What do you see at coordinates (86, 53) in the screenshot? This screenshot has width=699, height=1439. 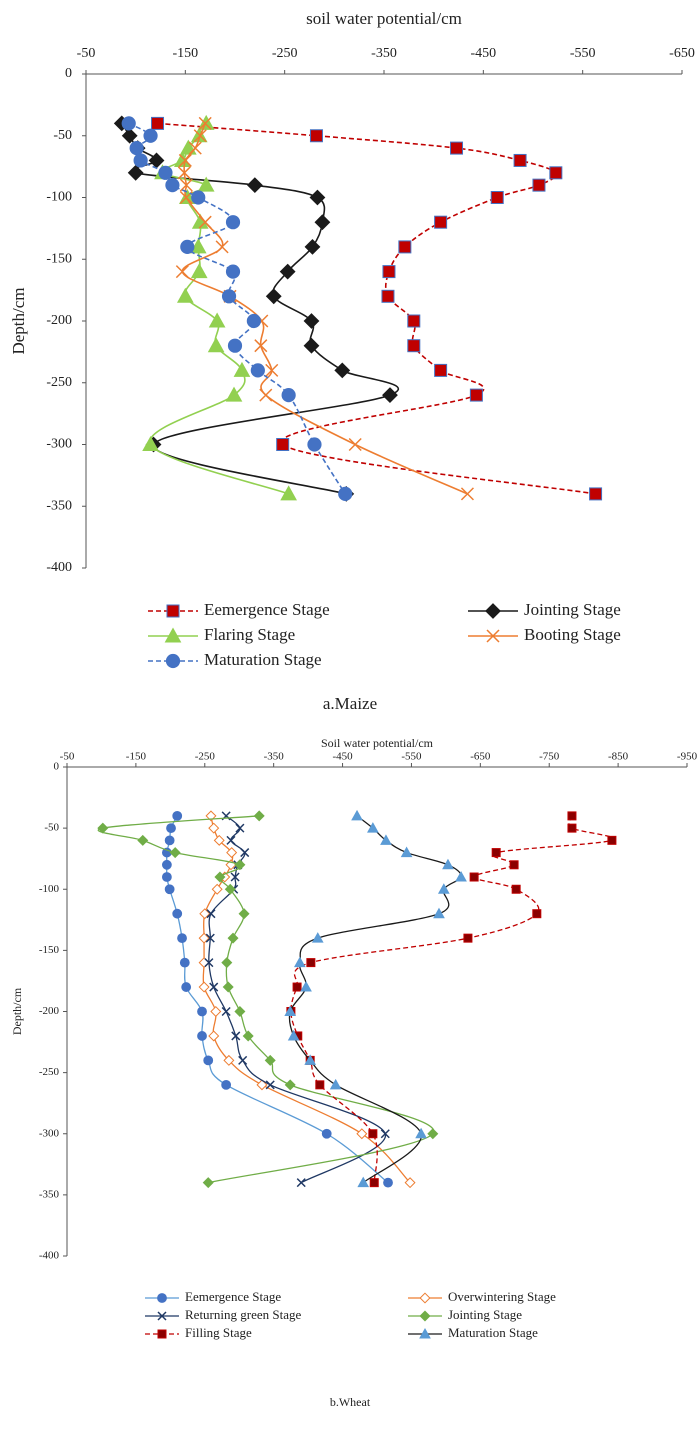 I see `x-tick-label: -50` at bounding box center [86, 53].